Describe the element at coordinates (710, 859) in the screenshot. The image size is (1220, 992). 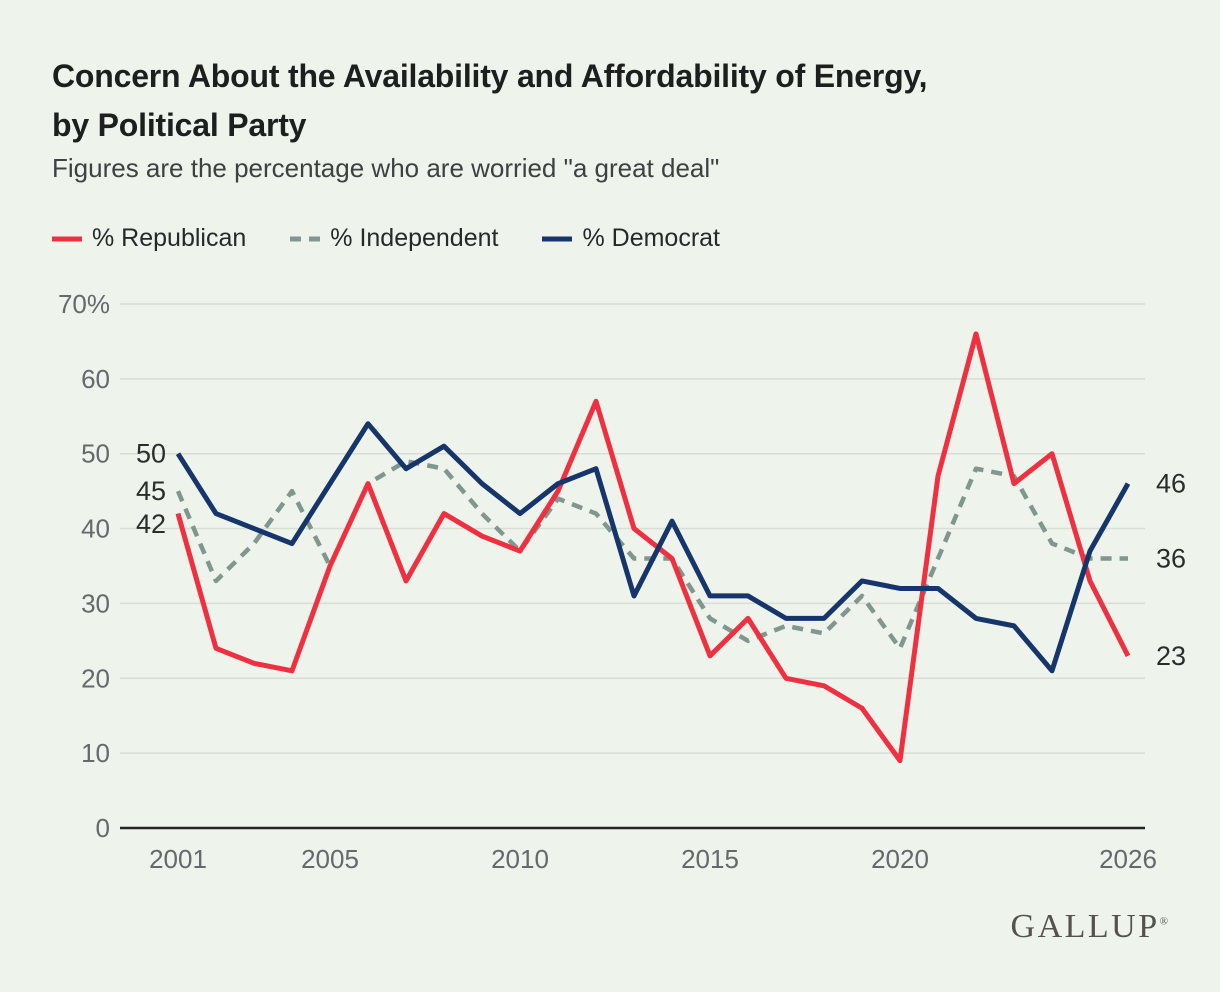
I see `x-tick-label: 2015` at that location.